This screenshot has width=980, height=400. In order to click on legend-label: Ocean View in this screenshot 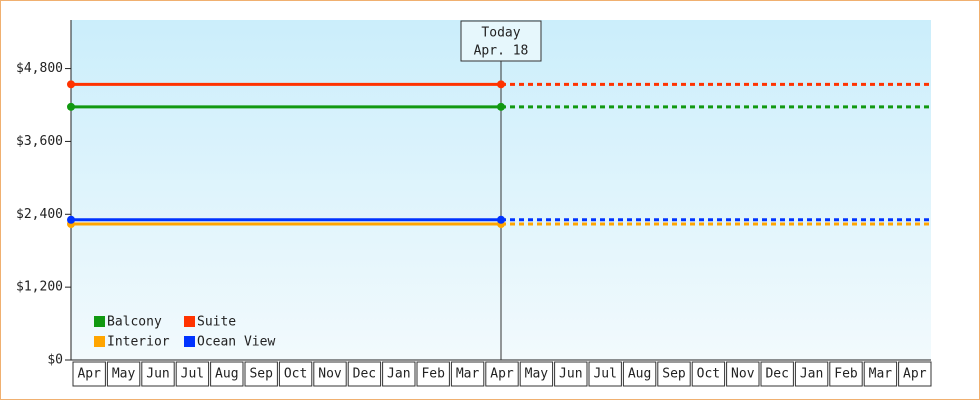, I will do `click(236, 342)`.